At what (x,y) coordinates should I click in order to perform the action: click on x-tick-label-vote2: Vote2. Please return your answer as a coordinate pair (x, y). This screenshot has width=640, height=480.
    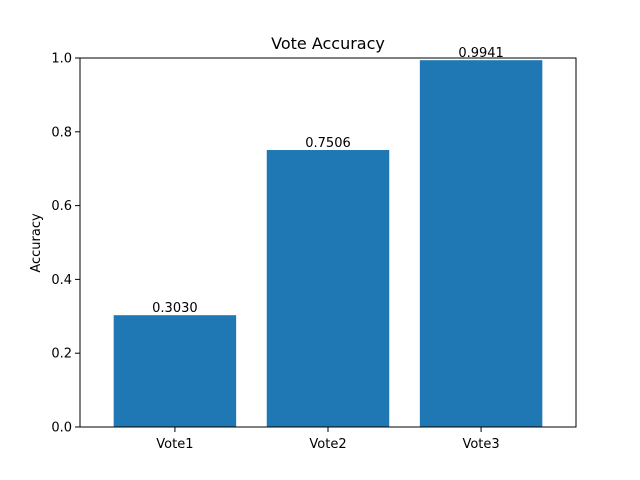
    Looking at the image, I should click on (327, 444).